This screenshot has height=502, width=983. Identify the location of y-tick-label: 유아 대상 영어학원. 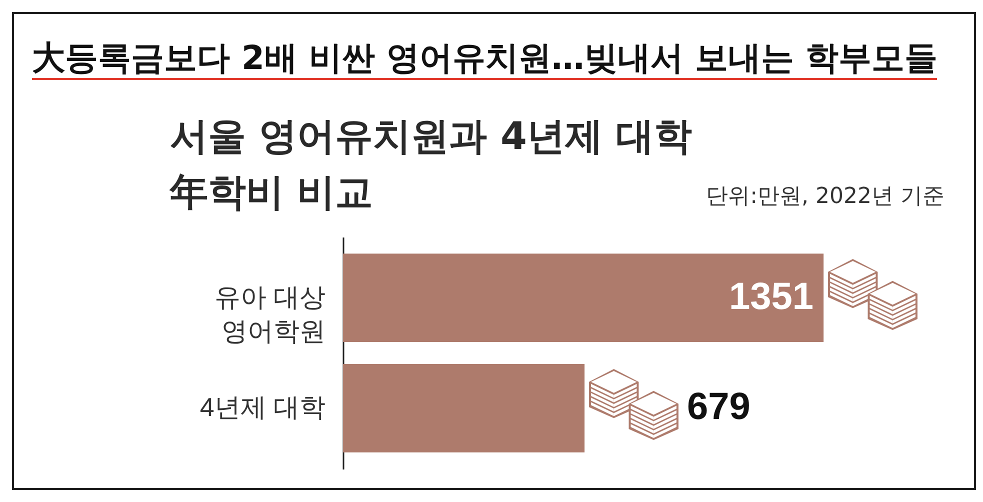
(270, 314).